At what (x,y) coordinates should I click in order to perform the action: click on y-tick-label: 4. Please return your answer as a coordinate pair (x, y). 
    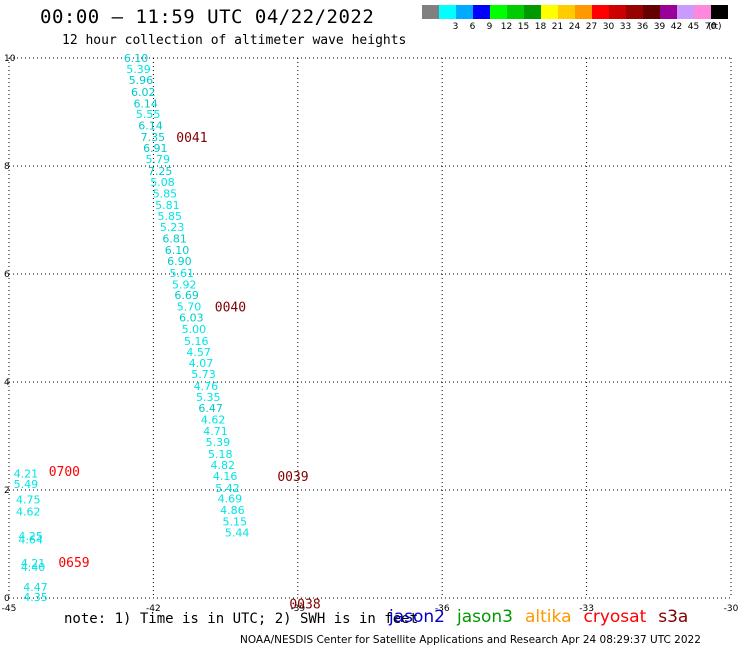
    Looking at the image, I should click on (7, 383).